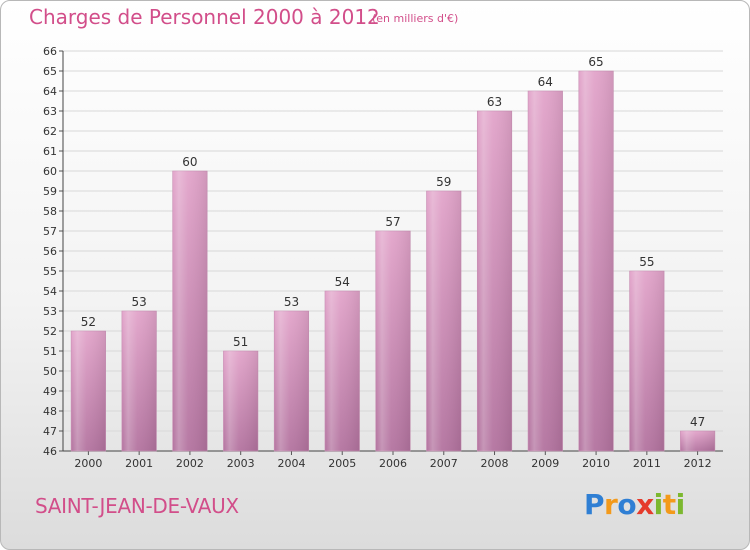 The height and width of the screenshot is (550, 750). I want to click on data-label: 51, so click(240, 342).